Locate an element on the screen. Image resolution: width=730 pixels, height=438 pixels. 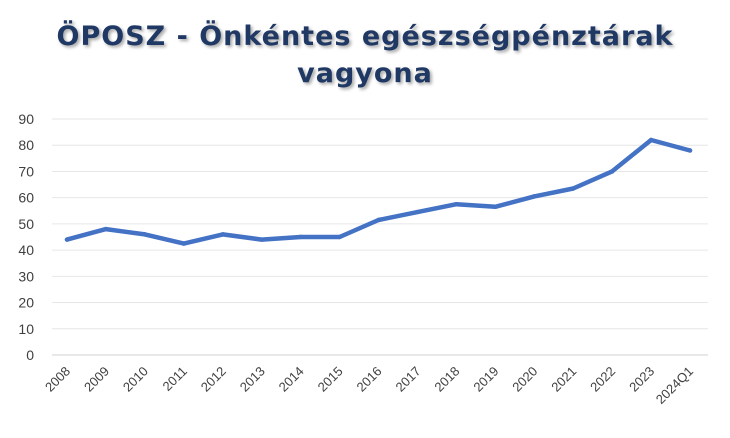
y-tick-label: 40 is located at coordinates (26, 250).